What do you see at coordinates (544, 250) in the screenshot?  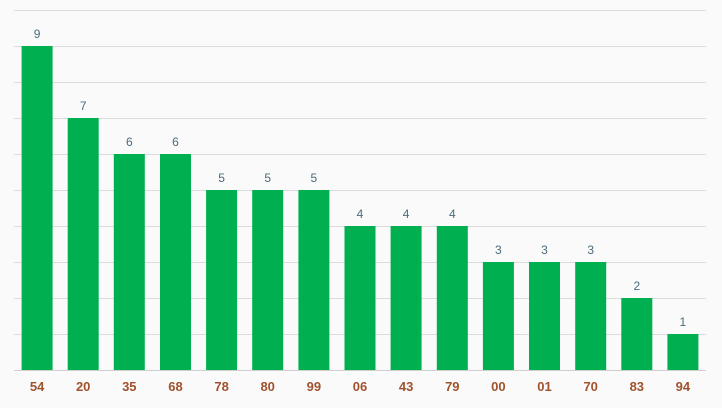 I see `data-label-01: 3` at bounding box center [544, 250].